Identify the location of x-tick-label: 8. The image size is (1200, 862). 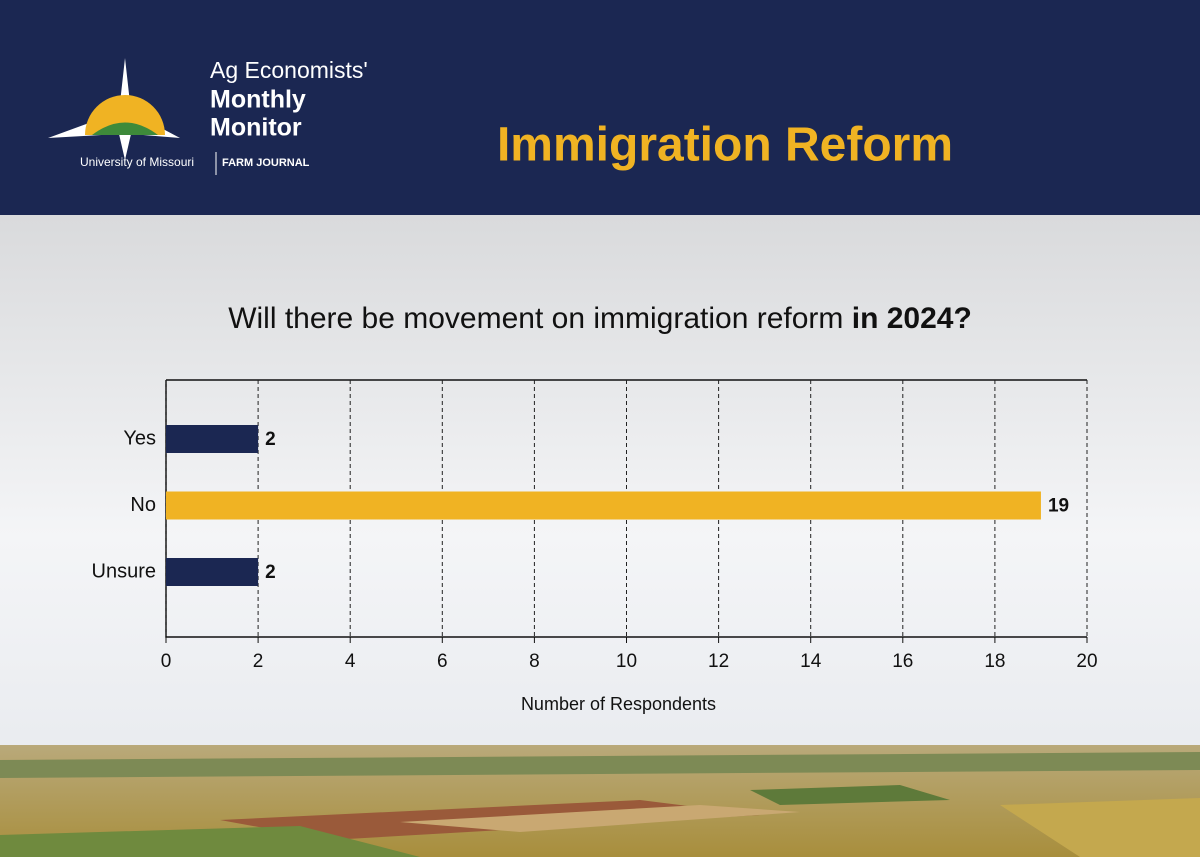
(534, 661).